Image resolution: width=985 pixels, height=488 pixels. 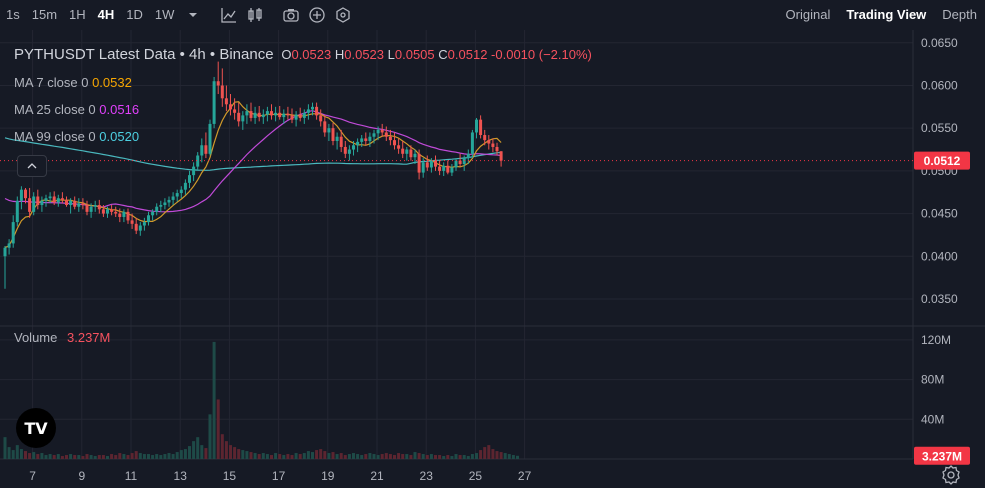 What do you see at coordinates (951, 475) in the screenshot?
I see `settings-icon` at bounding box center [951, 475].